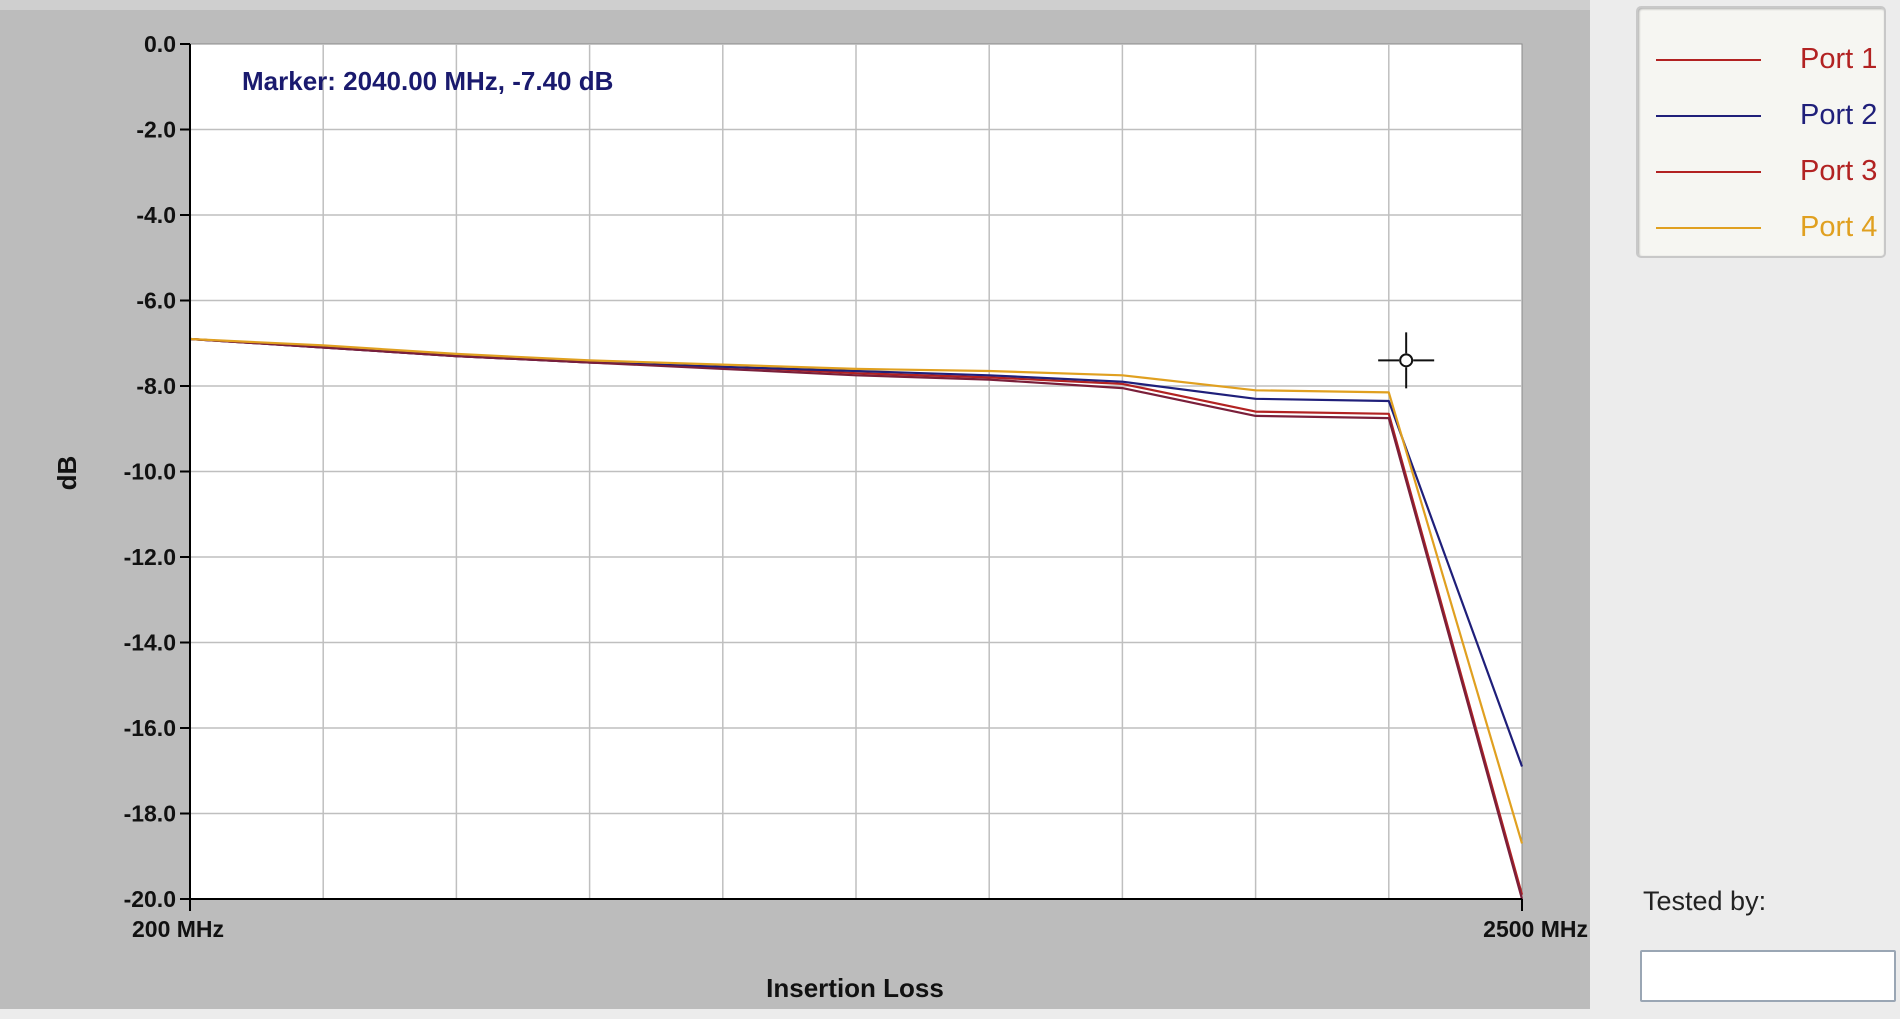  Describe the element at coordinates (1535, 929) in the screenshot. I see `x-tick-label-max: 2500 MHz` at that location.